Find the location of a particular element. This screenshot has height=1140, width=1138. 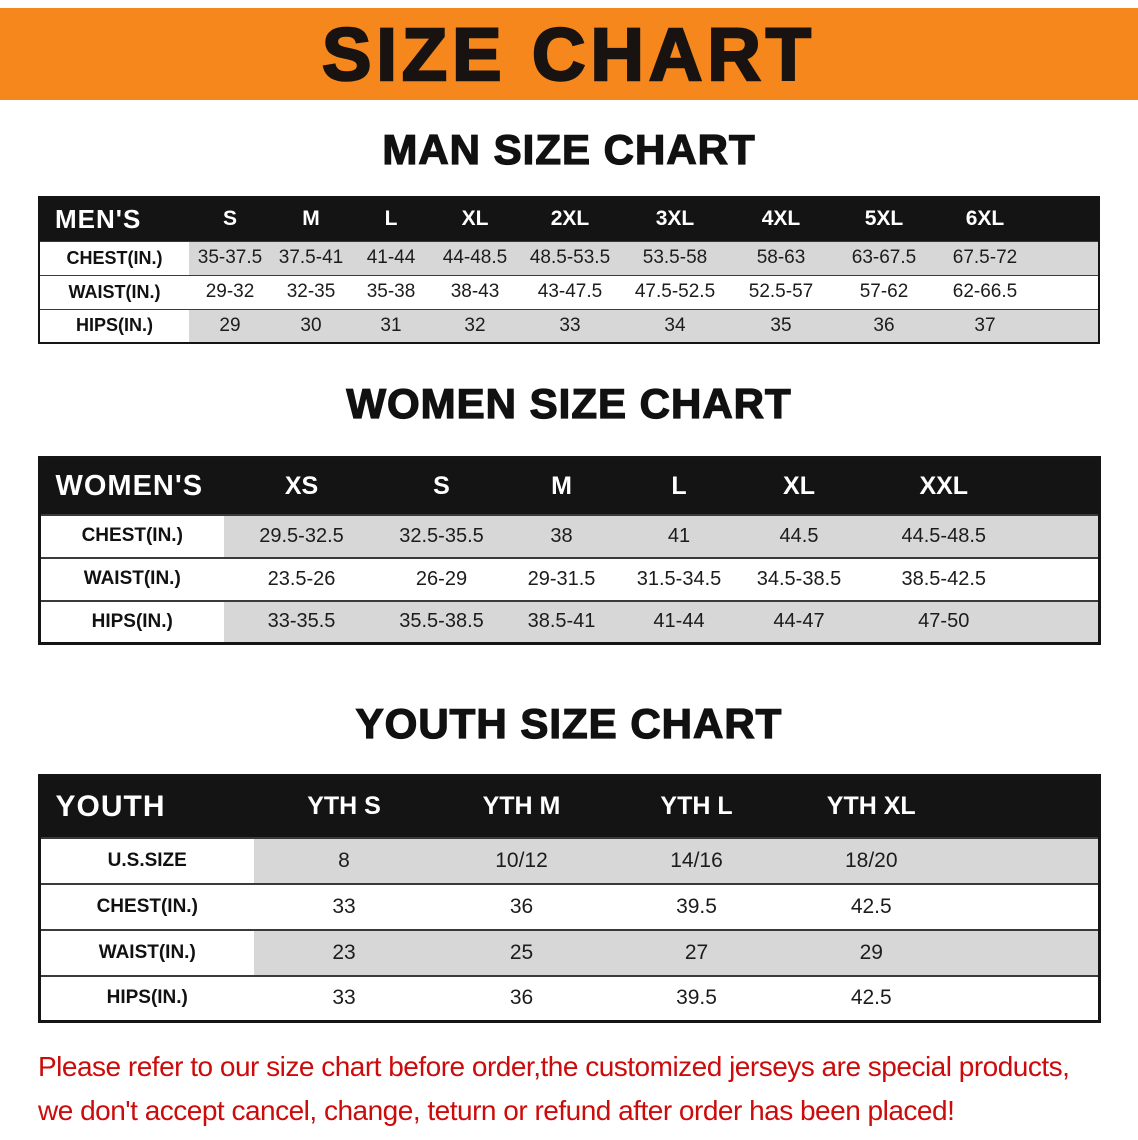

size-value-cell: 29-31.5 is located at coordinates (561, 578).